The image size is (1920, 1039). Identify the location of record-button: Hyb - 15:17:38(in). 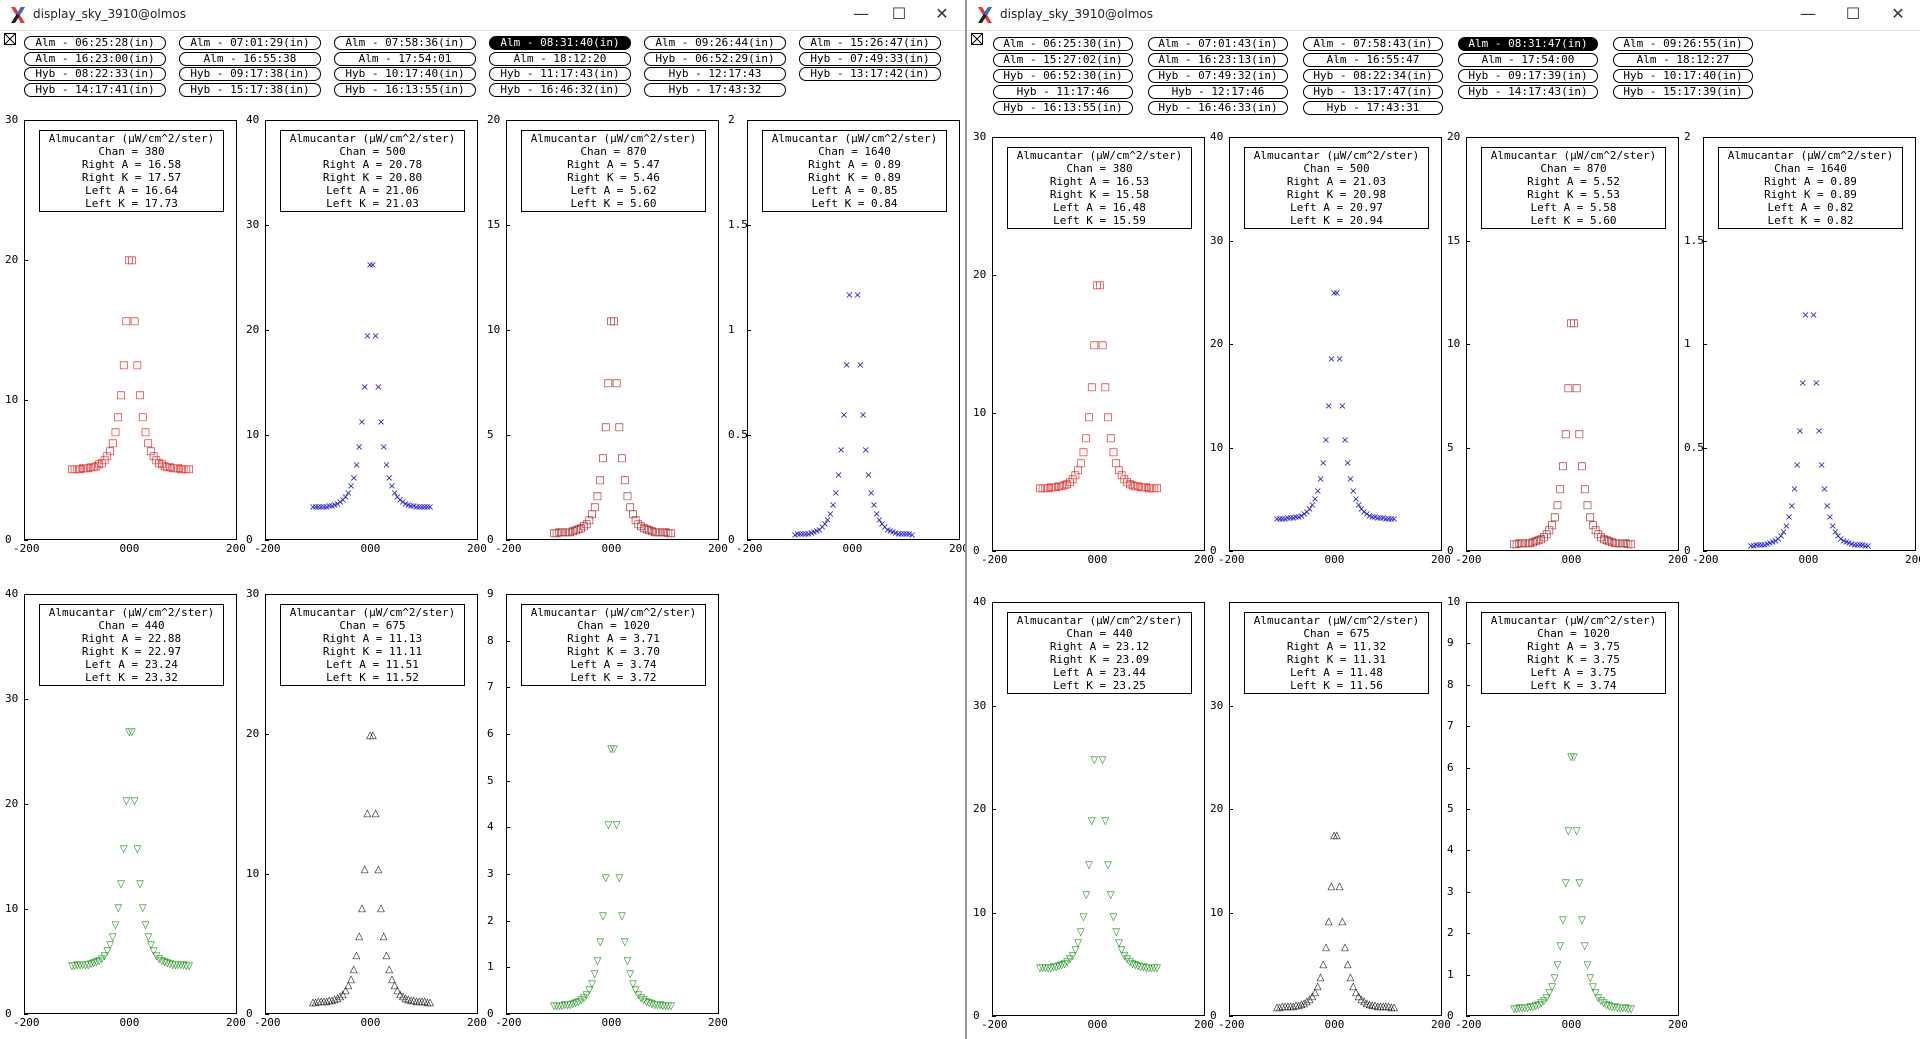
(250, 89).